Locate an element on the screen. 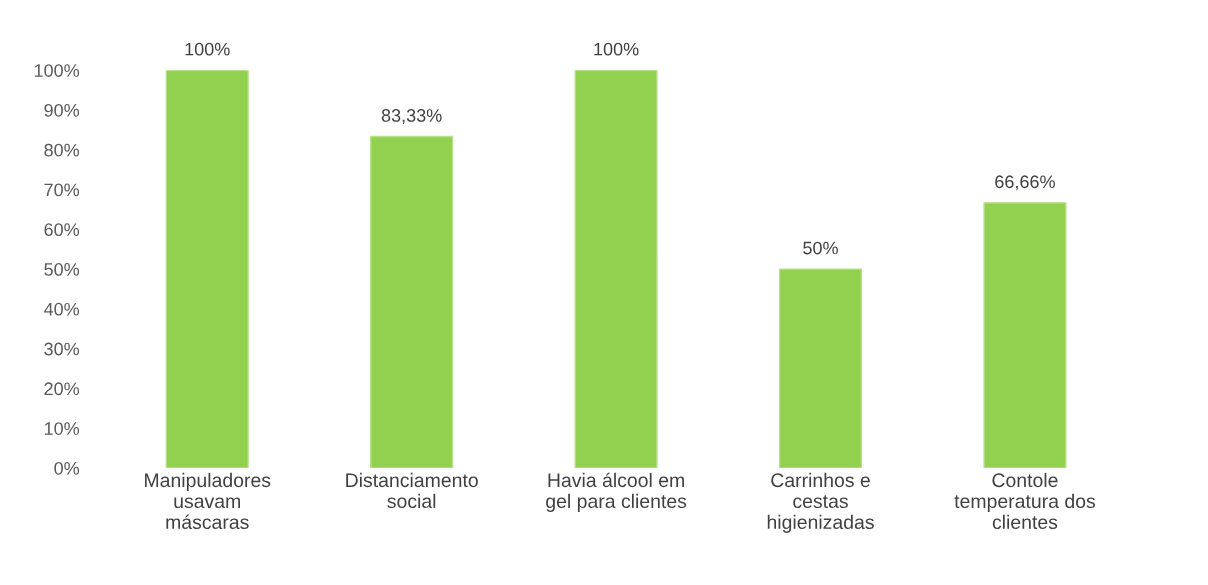  y-tick-label: 0% is located at coordinates (67, 468).